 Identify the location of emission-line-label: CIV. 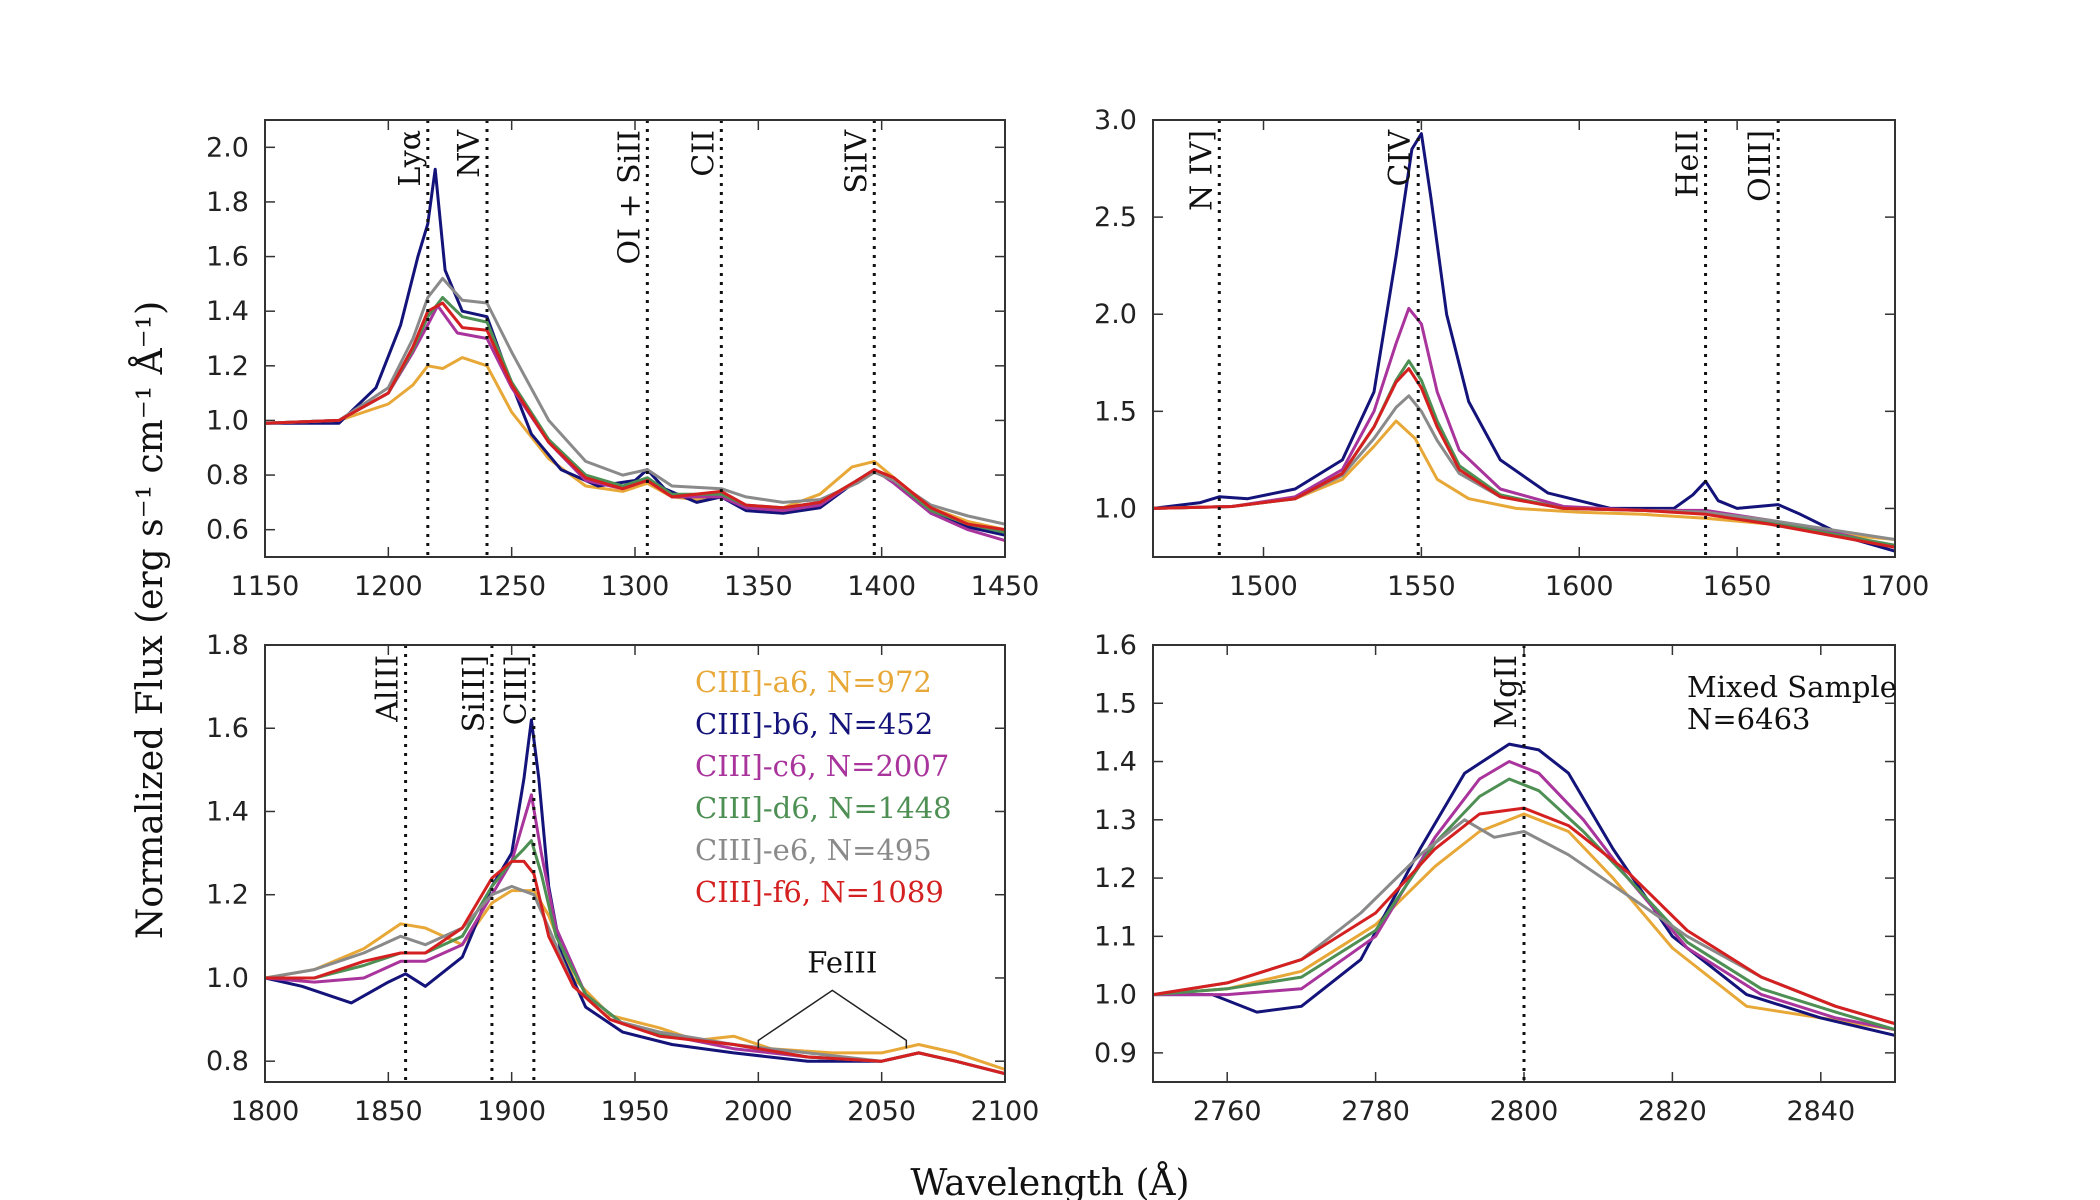
(1400, 158).